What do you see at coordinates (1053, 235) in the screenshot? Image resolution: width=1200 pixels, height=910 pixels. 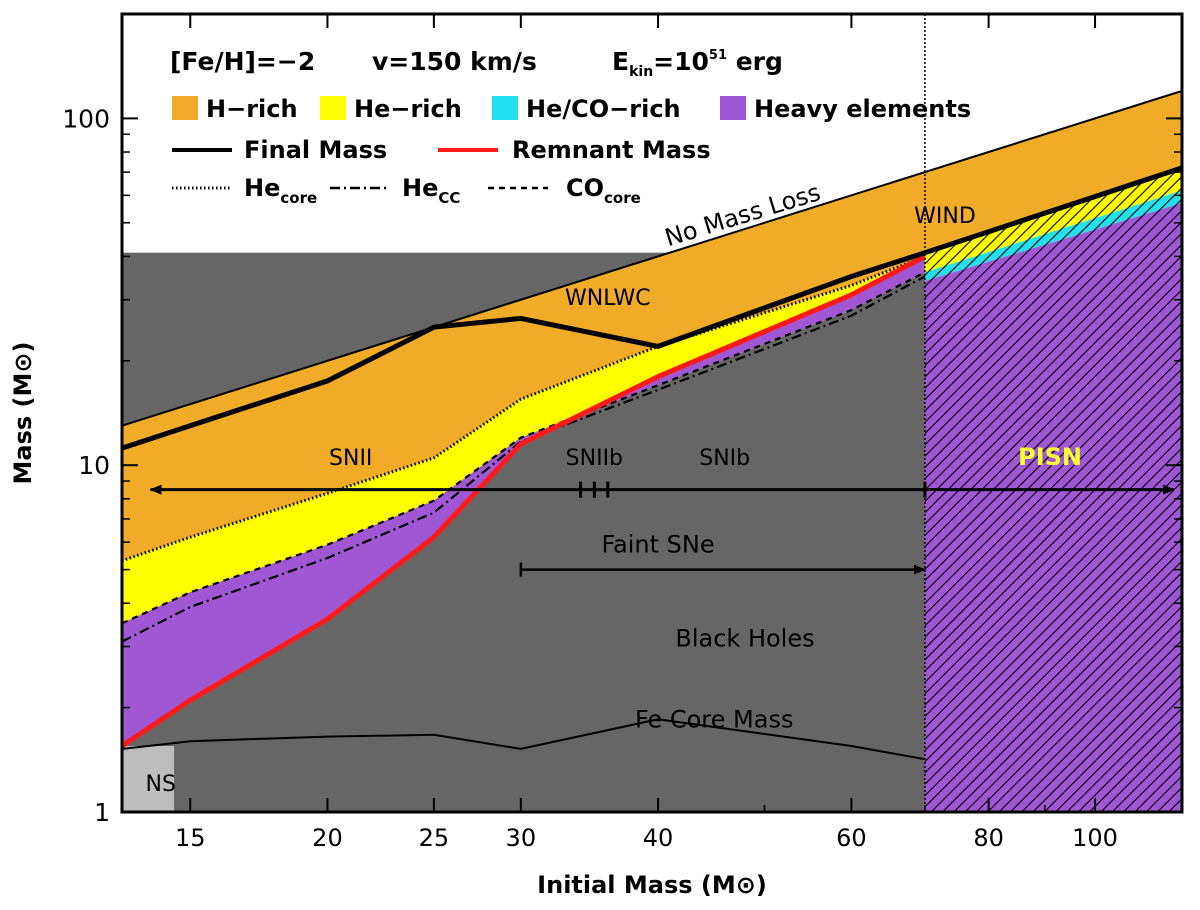 I see `pisn-heco-hatch` at bounding box center [1053, 235].